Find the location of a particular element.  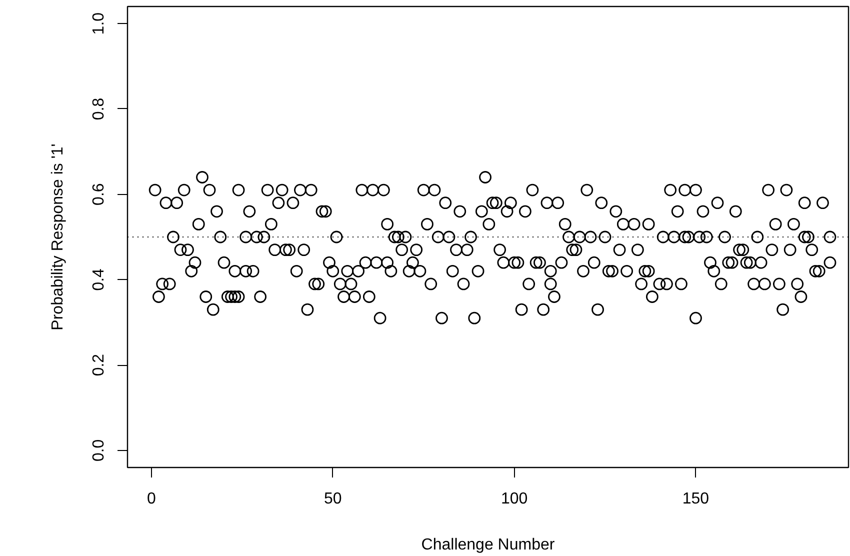

y-tick-label: 0.0 is located at coordinates (99, 450).